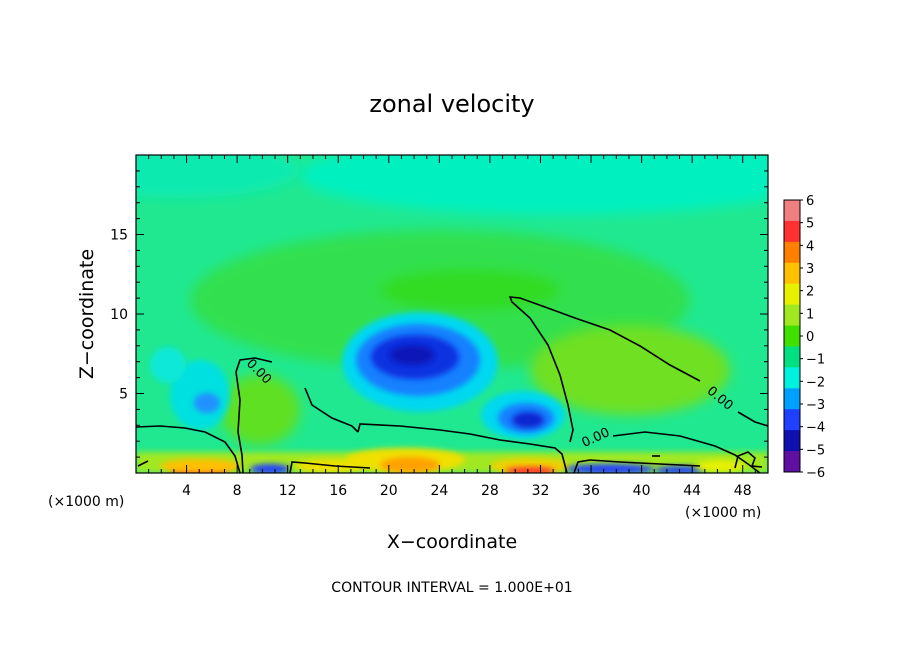 This screenshot has height=654, width=904. Describe the element at coordinates (810, 337) in the screenshot. I see `colorbar-tick-label: 0` at that location.